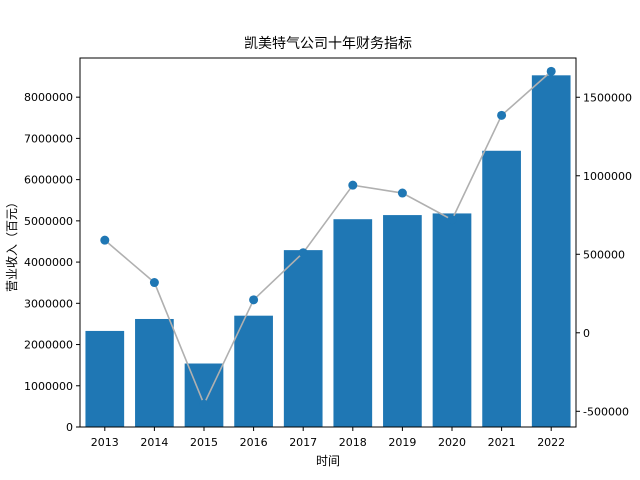 Image resolution: width=640 pixels, height=480 pixels. Describe the element at coordinates (353, 323) in the screenshot. I see `bar-2018` at that location.